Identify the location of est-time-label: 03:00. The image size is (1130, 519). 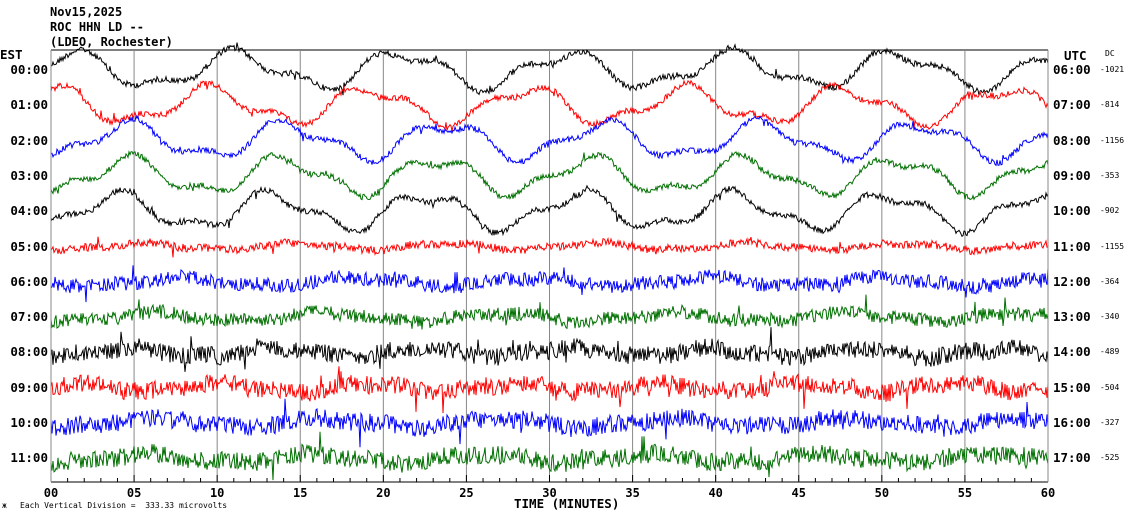
(29, 175).